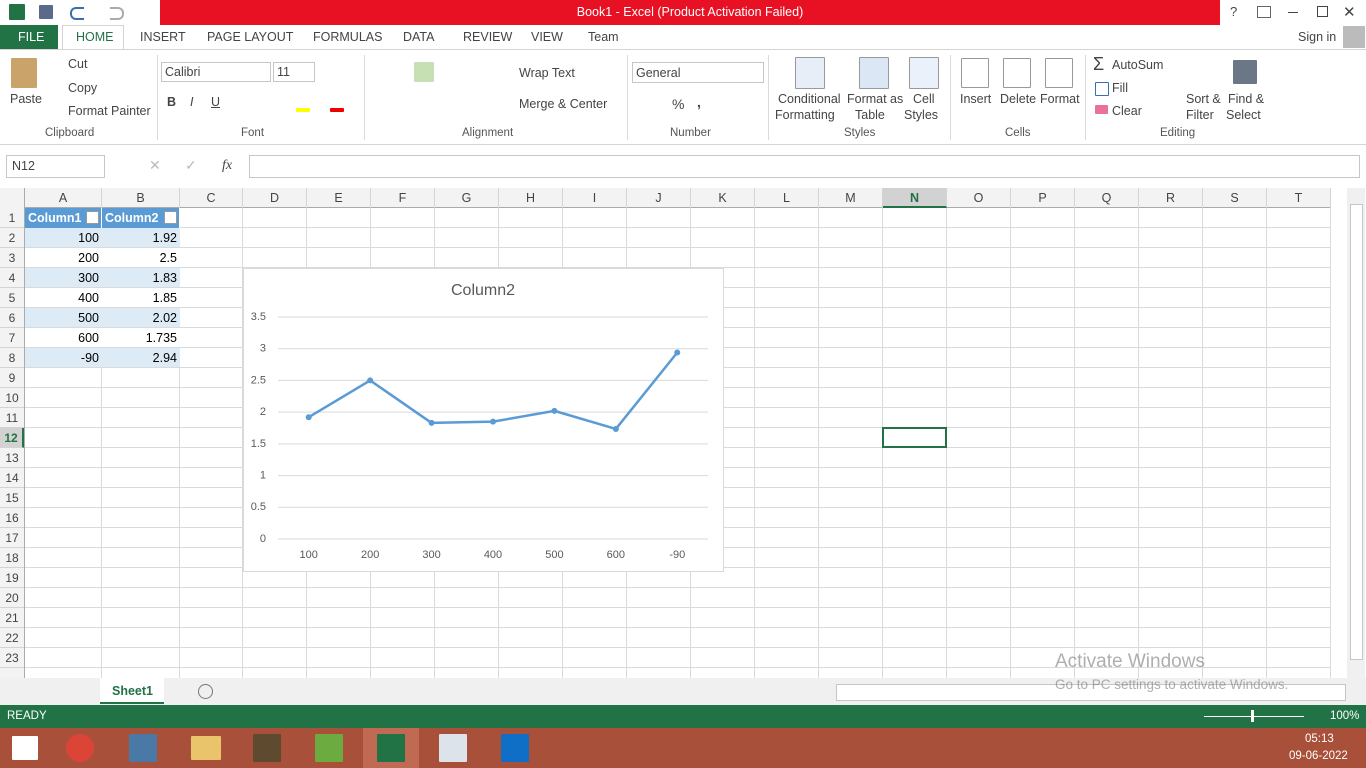  I want to click on row-header: 12, so click(12, 438).